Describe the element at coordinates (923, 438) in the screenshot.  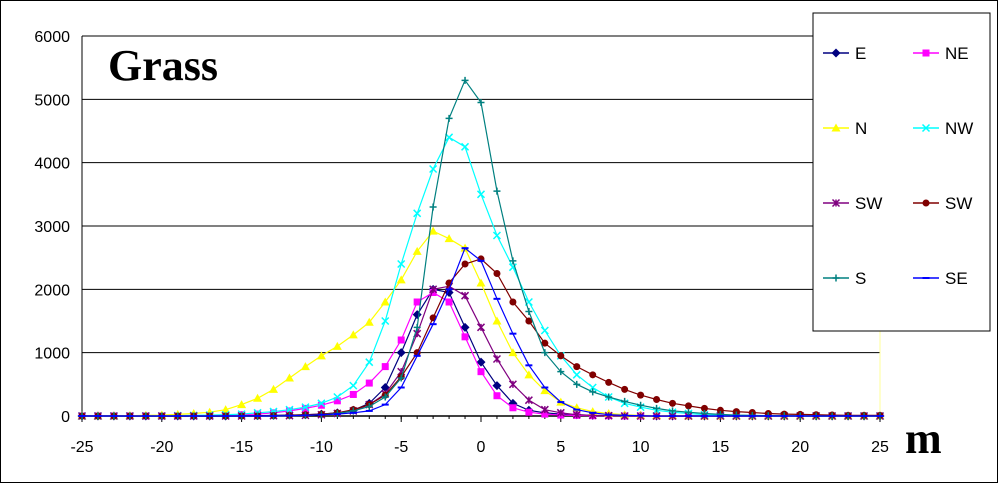
I see `x-axis-unit-label: m` at that location.